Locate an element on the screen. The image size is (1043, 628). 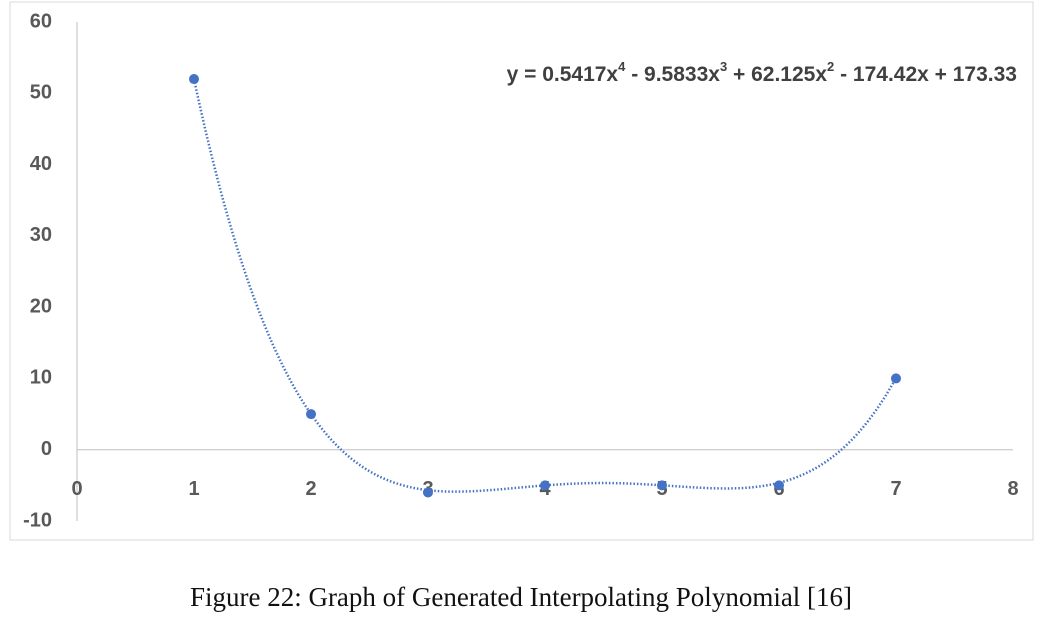
x-tick-label: 0 is located at coordinates (76, 489).